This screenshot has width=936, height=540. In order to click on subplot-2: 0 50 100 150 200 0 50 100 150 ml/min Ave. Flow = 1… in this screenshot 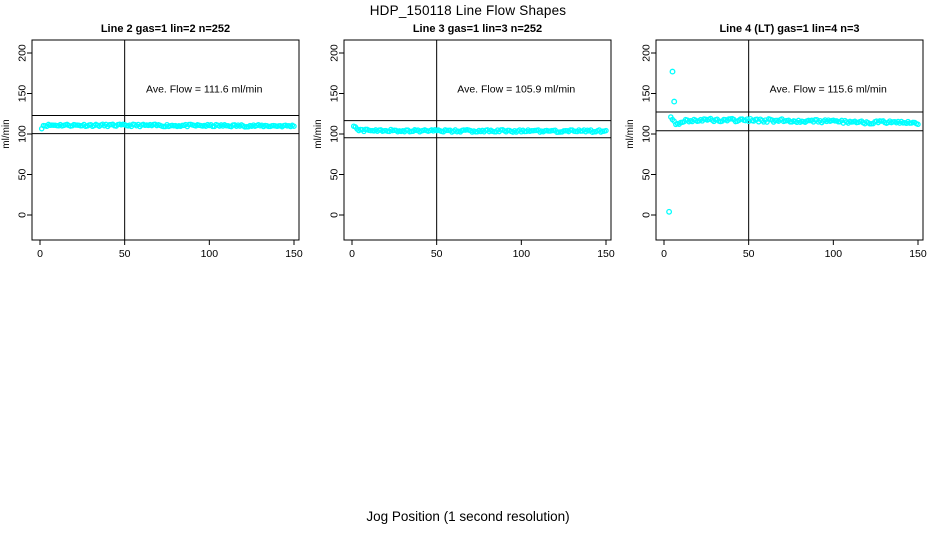, I will do `click(464, 149)`.